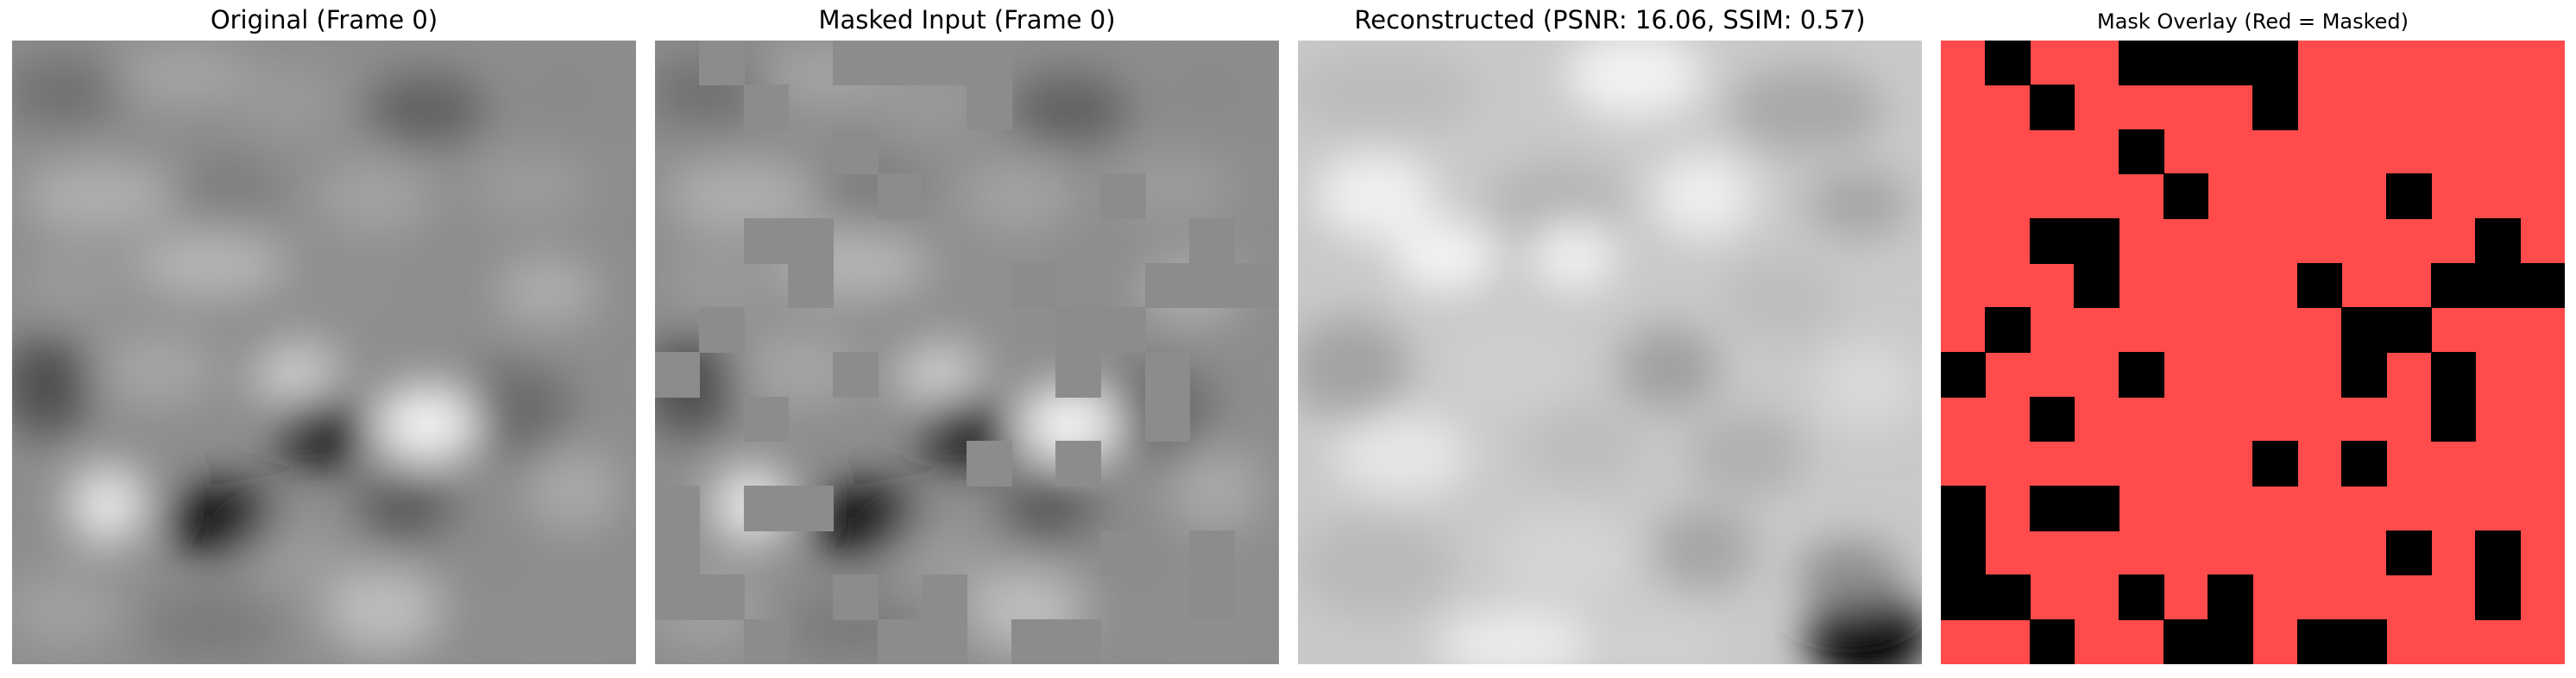 The image size is (2576, 678). Describe the element at coordinates (324, 20) in the screenshot. I see `original-title: Original (Frame 0)` at that location.